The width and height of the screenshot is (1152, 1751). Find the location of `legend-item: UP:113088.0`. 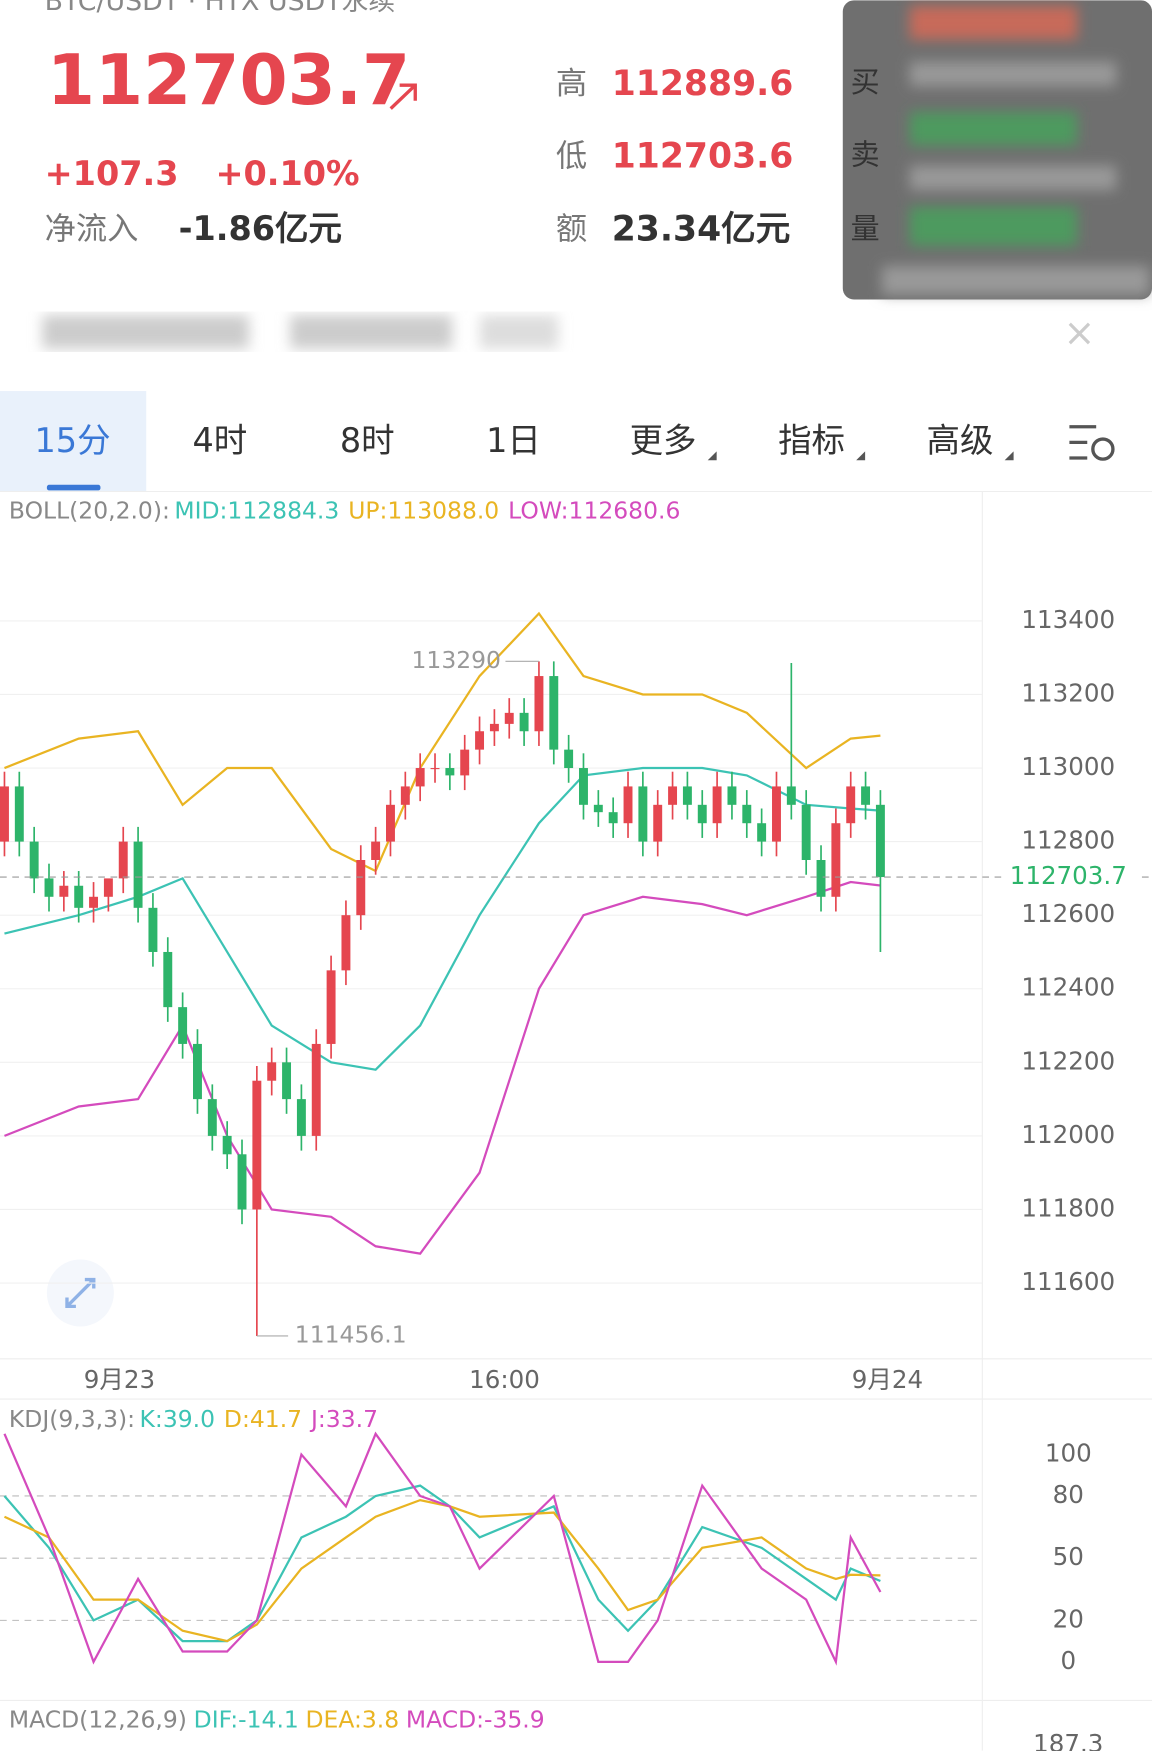

legend-item: UP:113088.0 is located at coordinates (423, 510).